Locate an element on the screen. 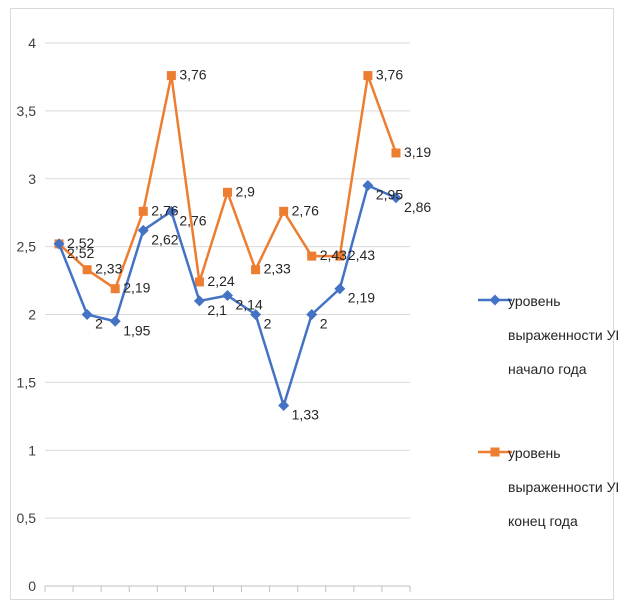 The width and height of the screenshot is (618, 604). data-label: 2,62 is located at coordinates (164, 239).